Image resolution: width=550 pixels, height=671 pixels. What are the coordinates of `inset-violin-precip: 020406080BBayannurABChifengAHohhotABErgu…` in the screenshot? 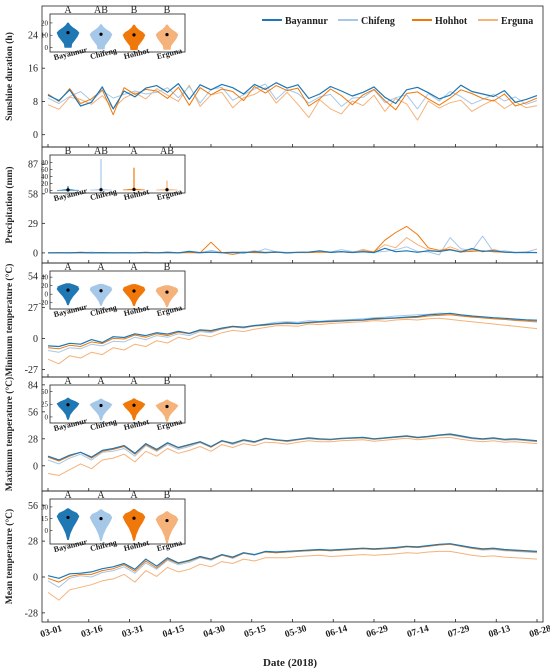 It's located at (113, 174).